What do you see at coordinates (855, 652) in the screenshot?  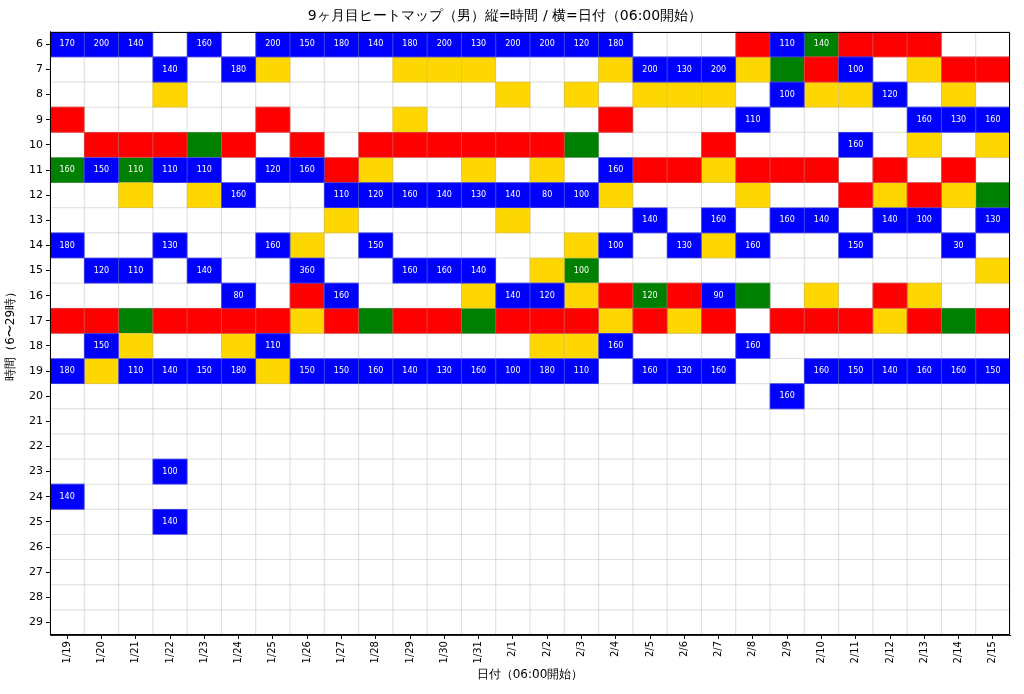 I see `x-tick-label: 2/11` at bounding box center [855, 652].